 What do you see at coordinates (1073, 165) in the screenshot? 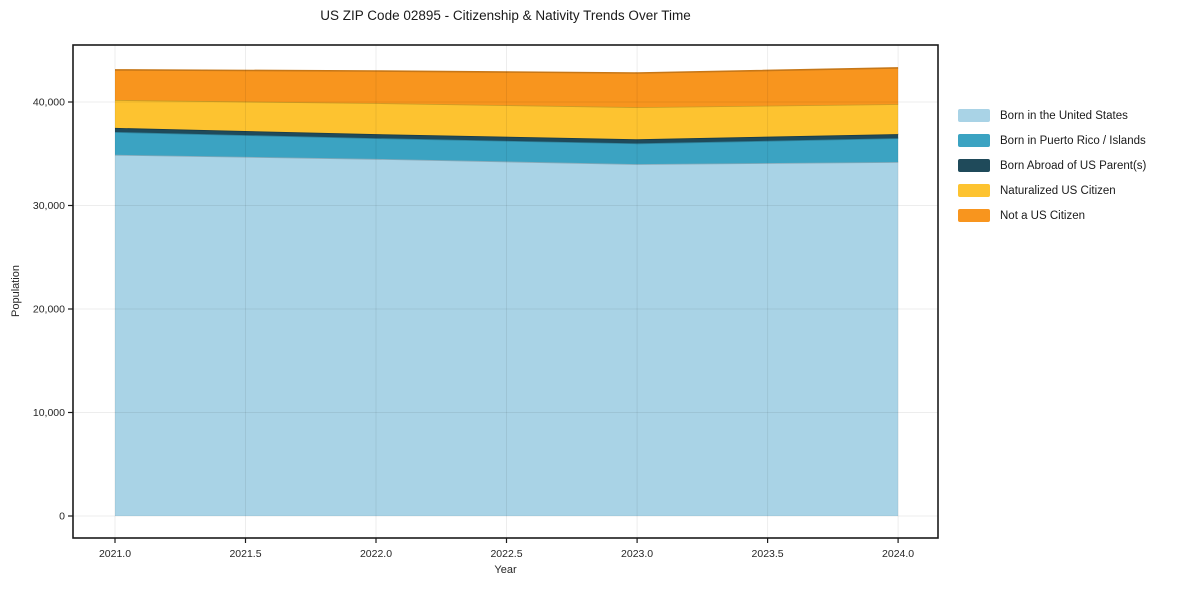
I see `legend-label: Born Abroad of US Parent(s)` at bounding box center [1073, 165].